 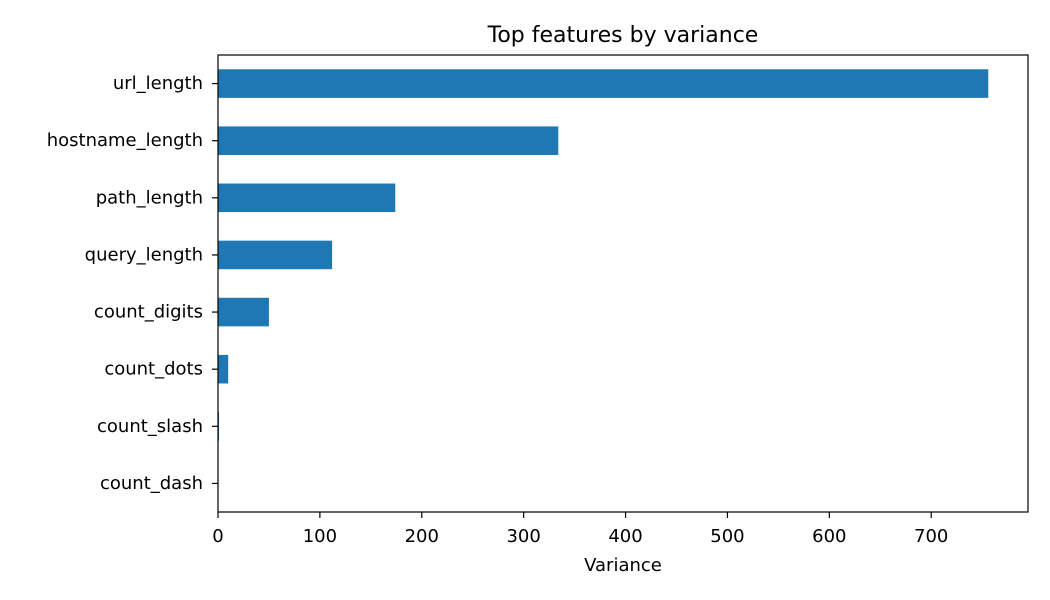 What do you see at coordinates (153, 369) in the screenshot?
I see `y-tick-label: count_dots` at bounding box center [153, 369].